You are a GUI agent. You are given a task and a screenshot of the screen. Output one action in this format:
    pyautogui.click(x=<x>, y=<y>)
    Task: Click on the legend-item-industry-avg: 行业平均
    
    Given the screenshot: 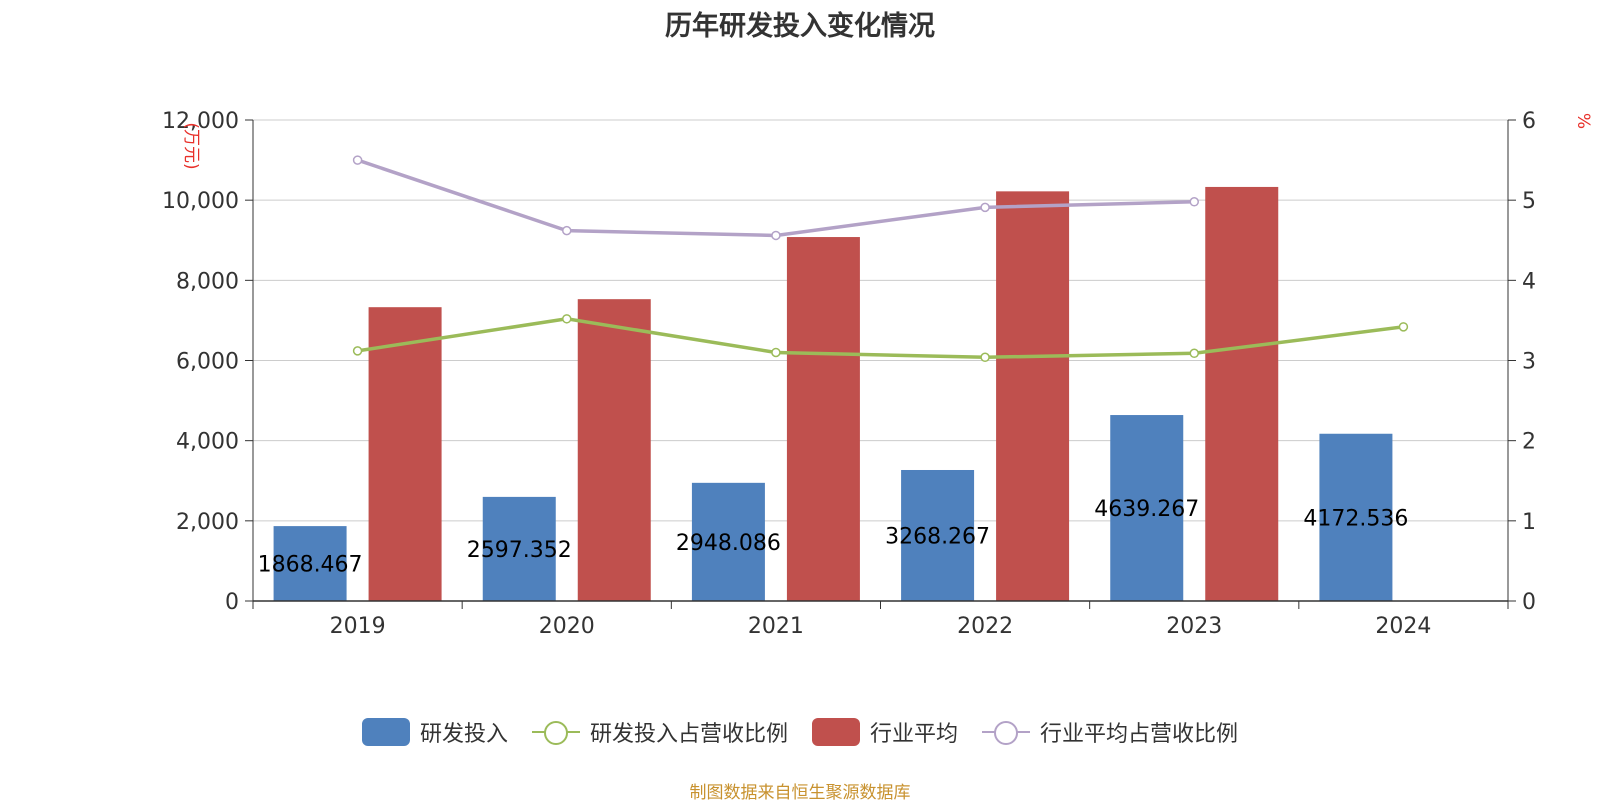 What is the action you would take?
    pyautogui.click(x=885, y=732)
    